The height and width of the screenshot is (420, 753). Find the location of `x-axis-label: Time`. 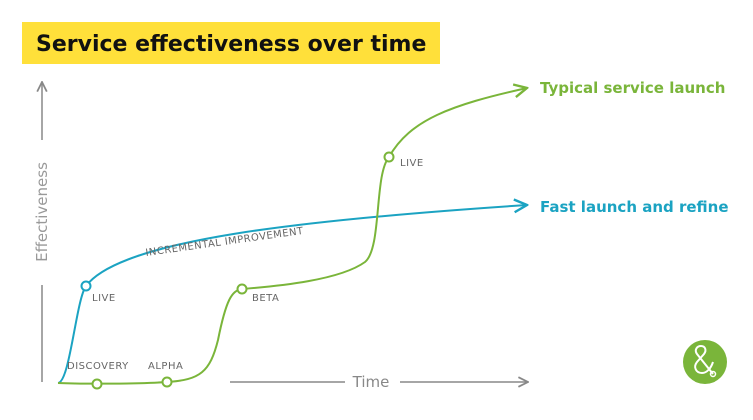

x-axis-label: Time is located at coordinates (371, 382).